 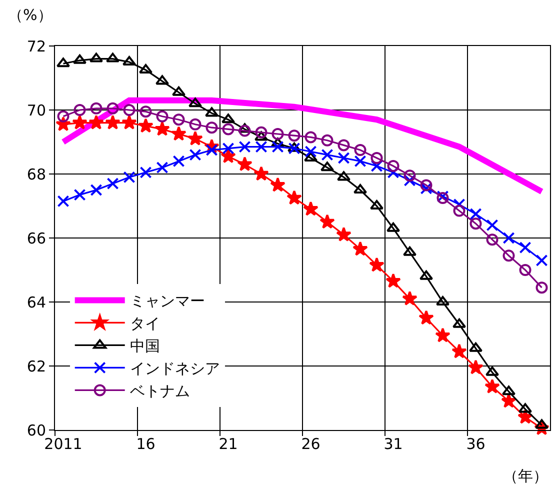 I want to click on legend-label: タイ, so click(x=145, y=323).